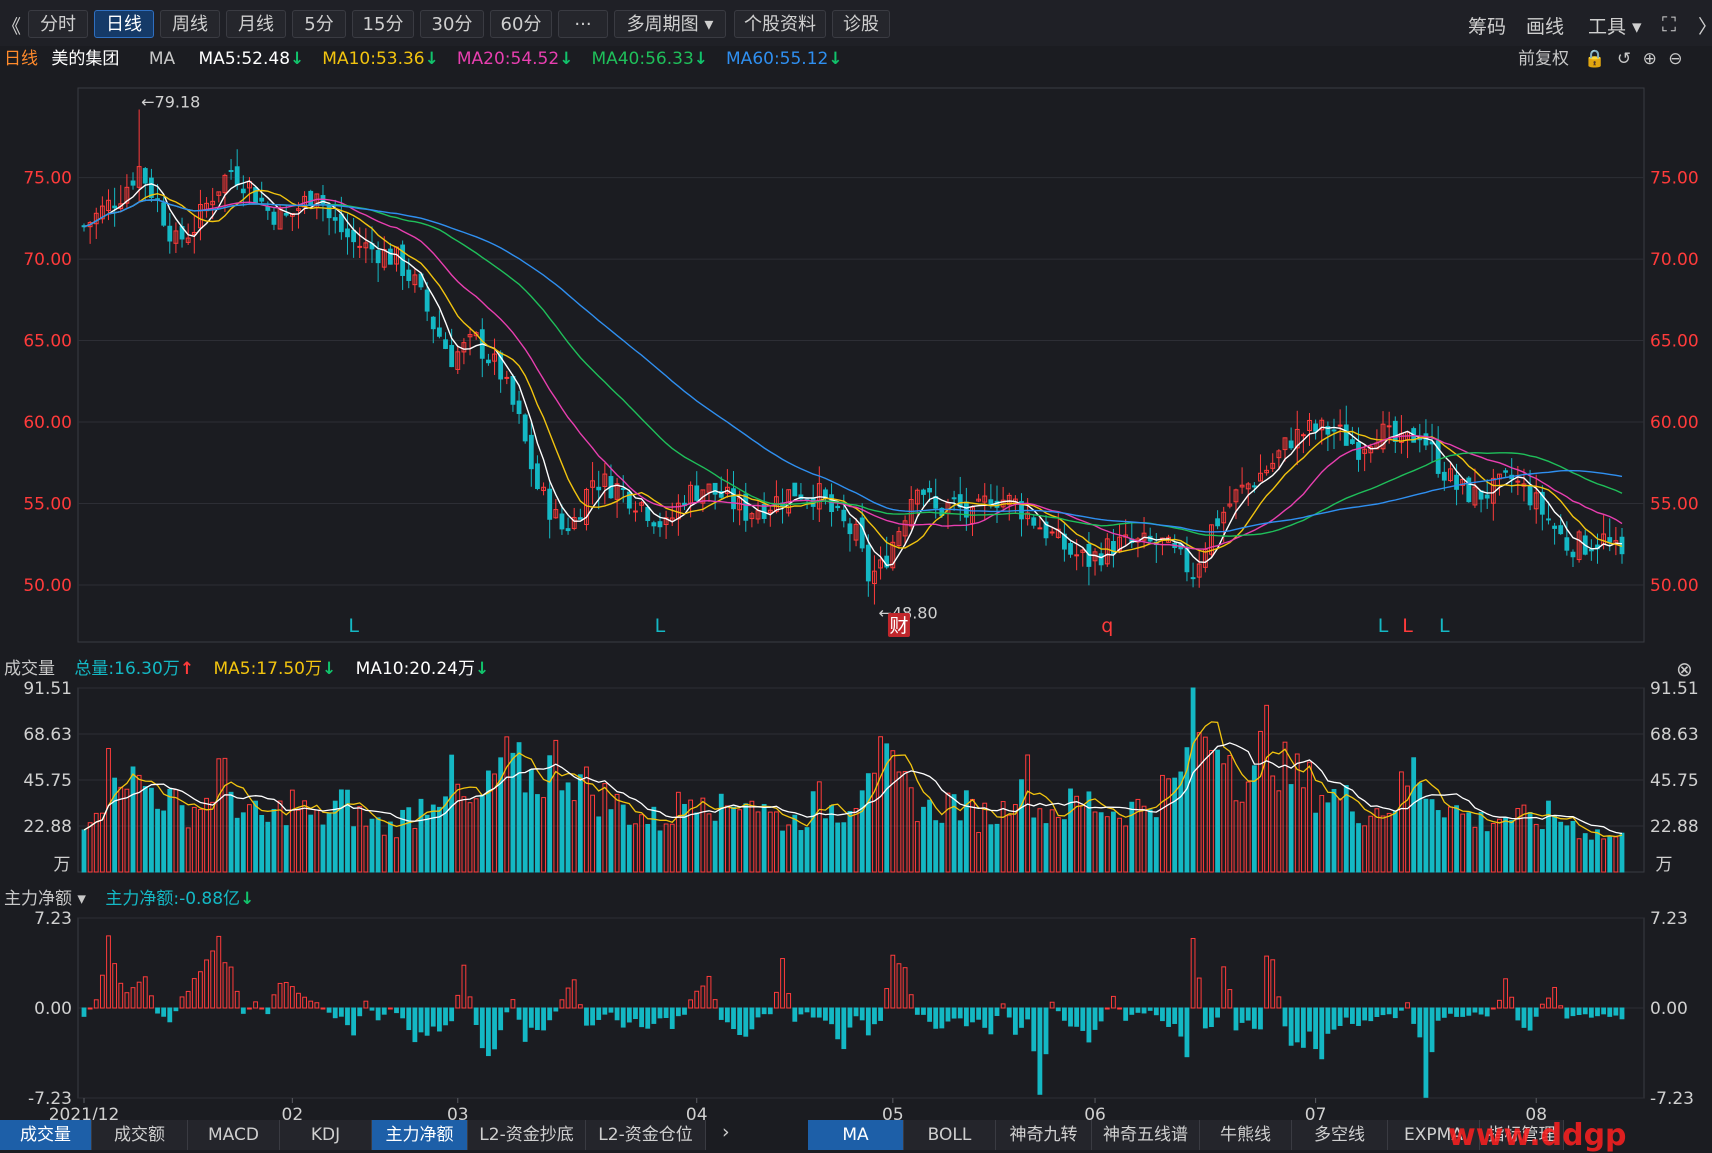 Image resolution: width=1712 pixels, height=1153 pixels. I want to click on back-button: 《, so click(12, 27).